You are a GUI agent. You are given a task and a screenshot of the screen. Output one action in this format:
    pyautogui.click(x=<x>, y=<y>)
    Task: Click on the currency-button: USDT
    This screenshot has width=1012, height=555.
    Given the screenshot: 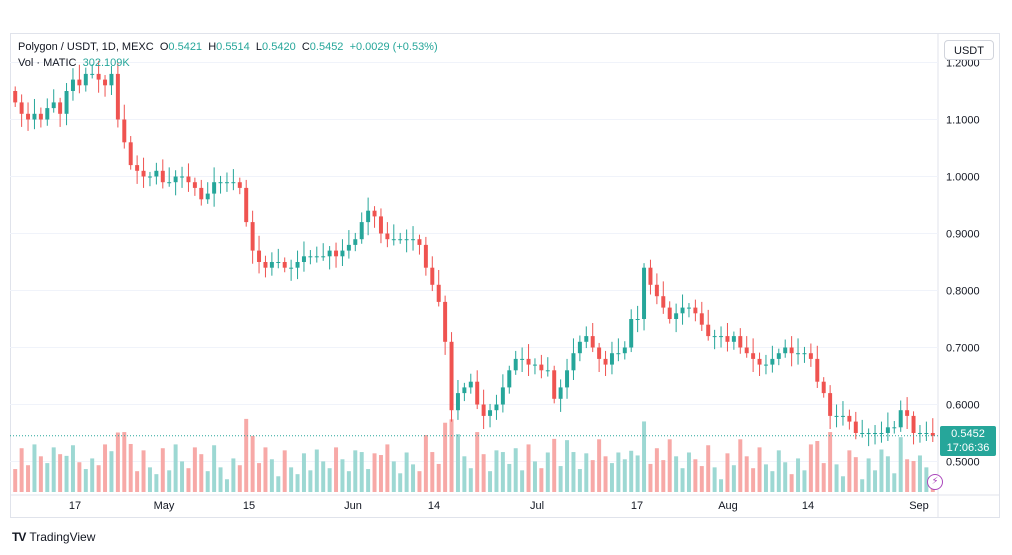 What is the action you would take?
    pyautogui.click(x=969, y=50)
    